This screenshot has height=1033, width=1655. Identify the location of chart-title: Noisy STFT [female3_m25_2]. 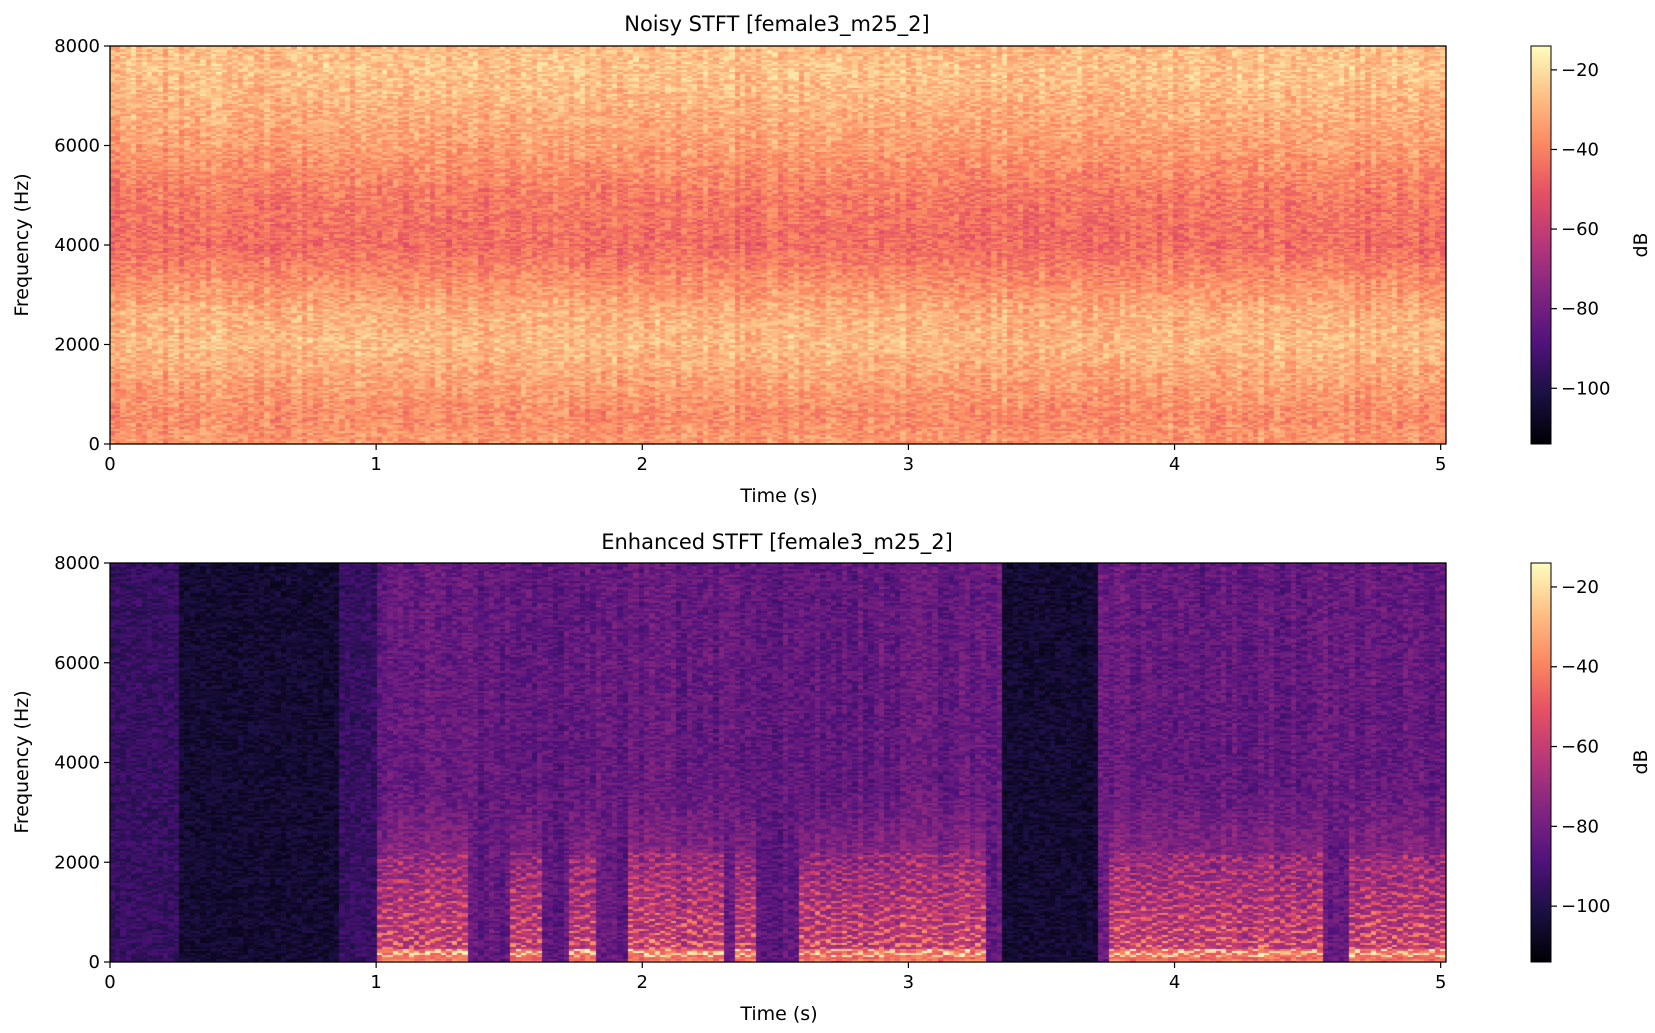
(776, 24).